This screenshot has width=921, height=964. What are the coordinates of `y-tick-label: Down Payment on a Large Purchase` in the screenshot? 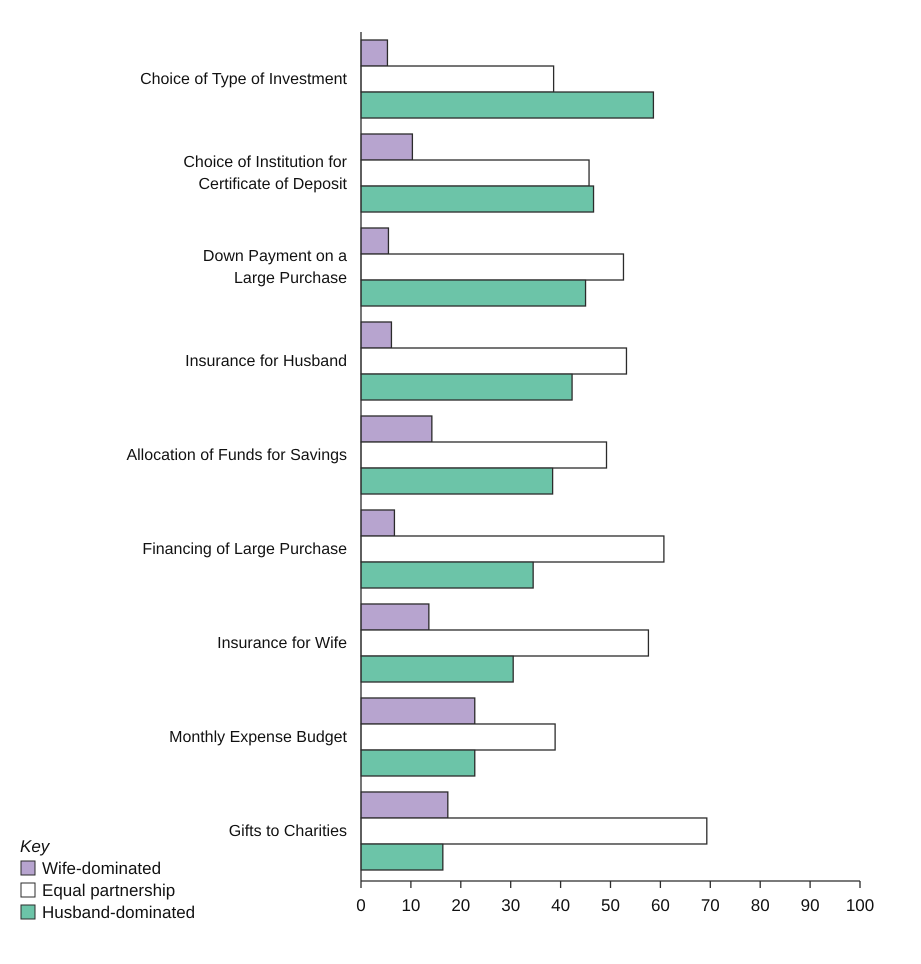 It's located at (275, 268).